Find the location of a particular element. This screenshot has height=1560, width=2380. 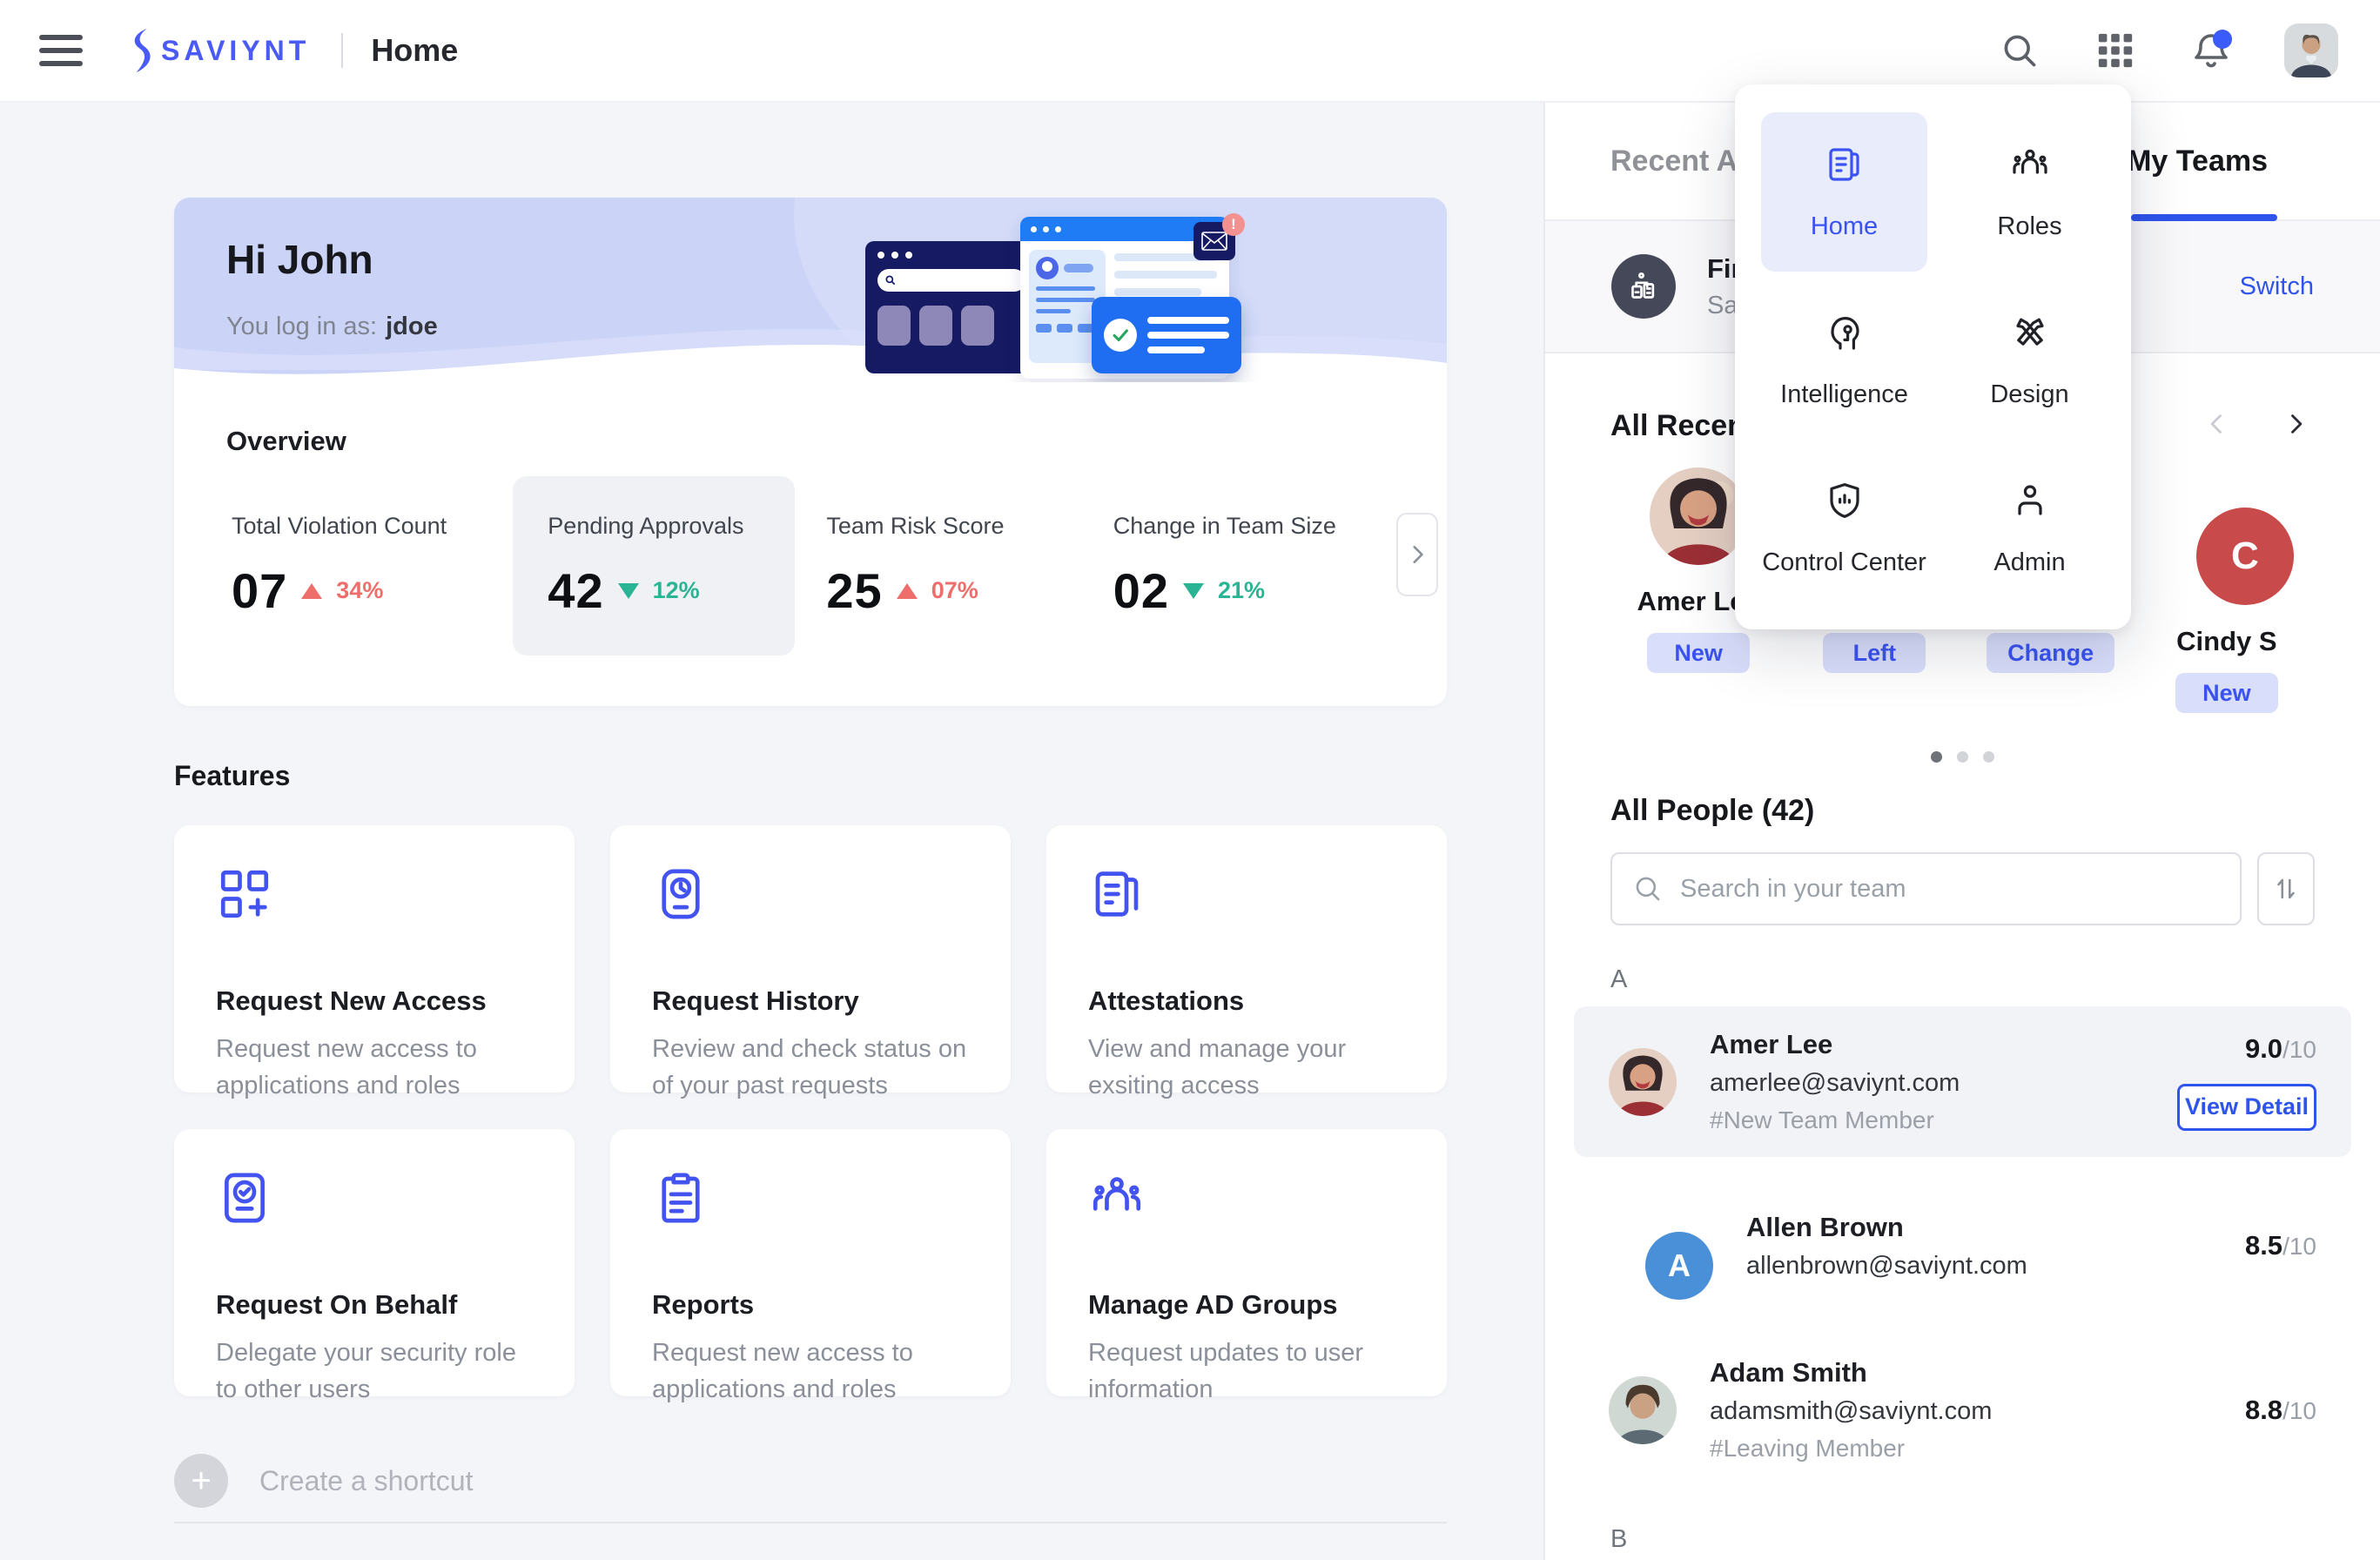

carousel-pagination is located at coordinates (1962, 757).